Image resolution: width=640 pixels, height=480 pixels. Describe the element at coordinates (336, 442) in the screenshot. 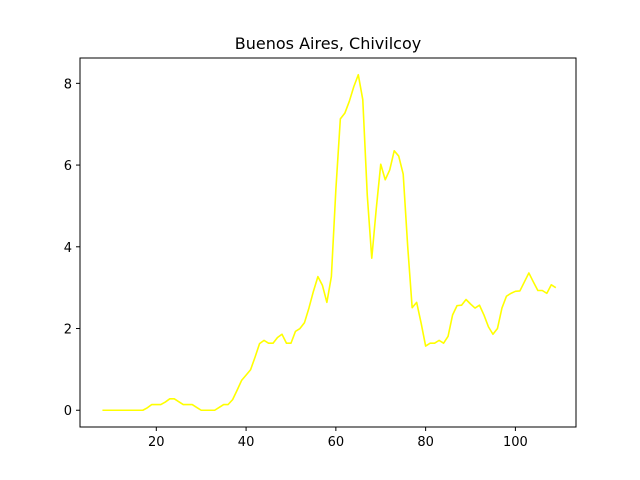

I see `x-tick-label: 60` at that location.